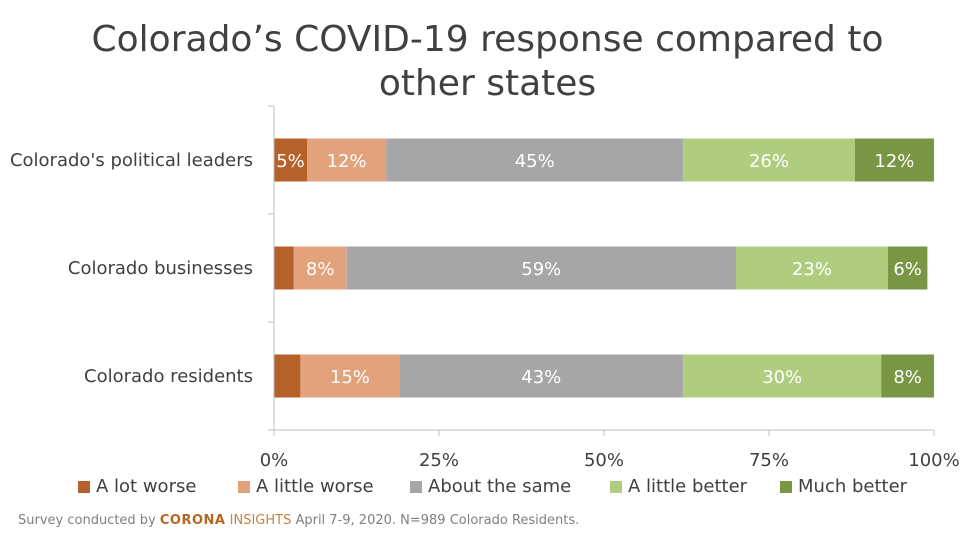  I want to click on category-label: Colorado residents, so click(168, 376).